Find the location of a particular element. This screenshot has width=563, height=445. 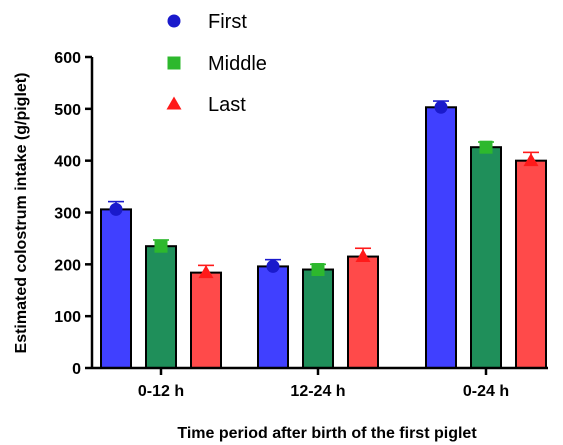

legend-item: First is located at coordinates (207, 22).